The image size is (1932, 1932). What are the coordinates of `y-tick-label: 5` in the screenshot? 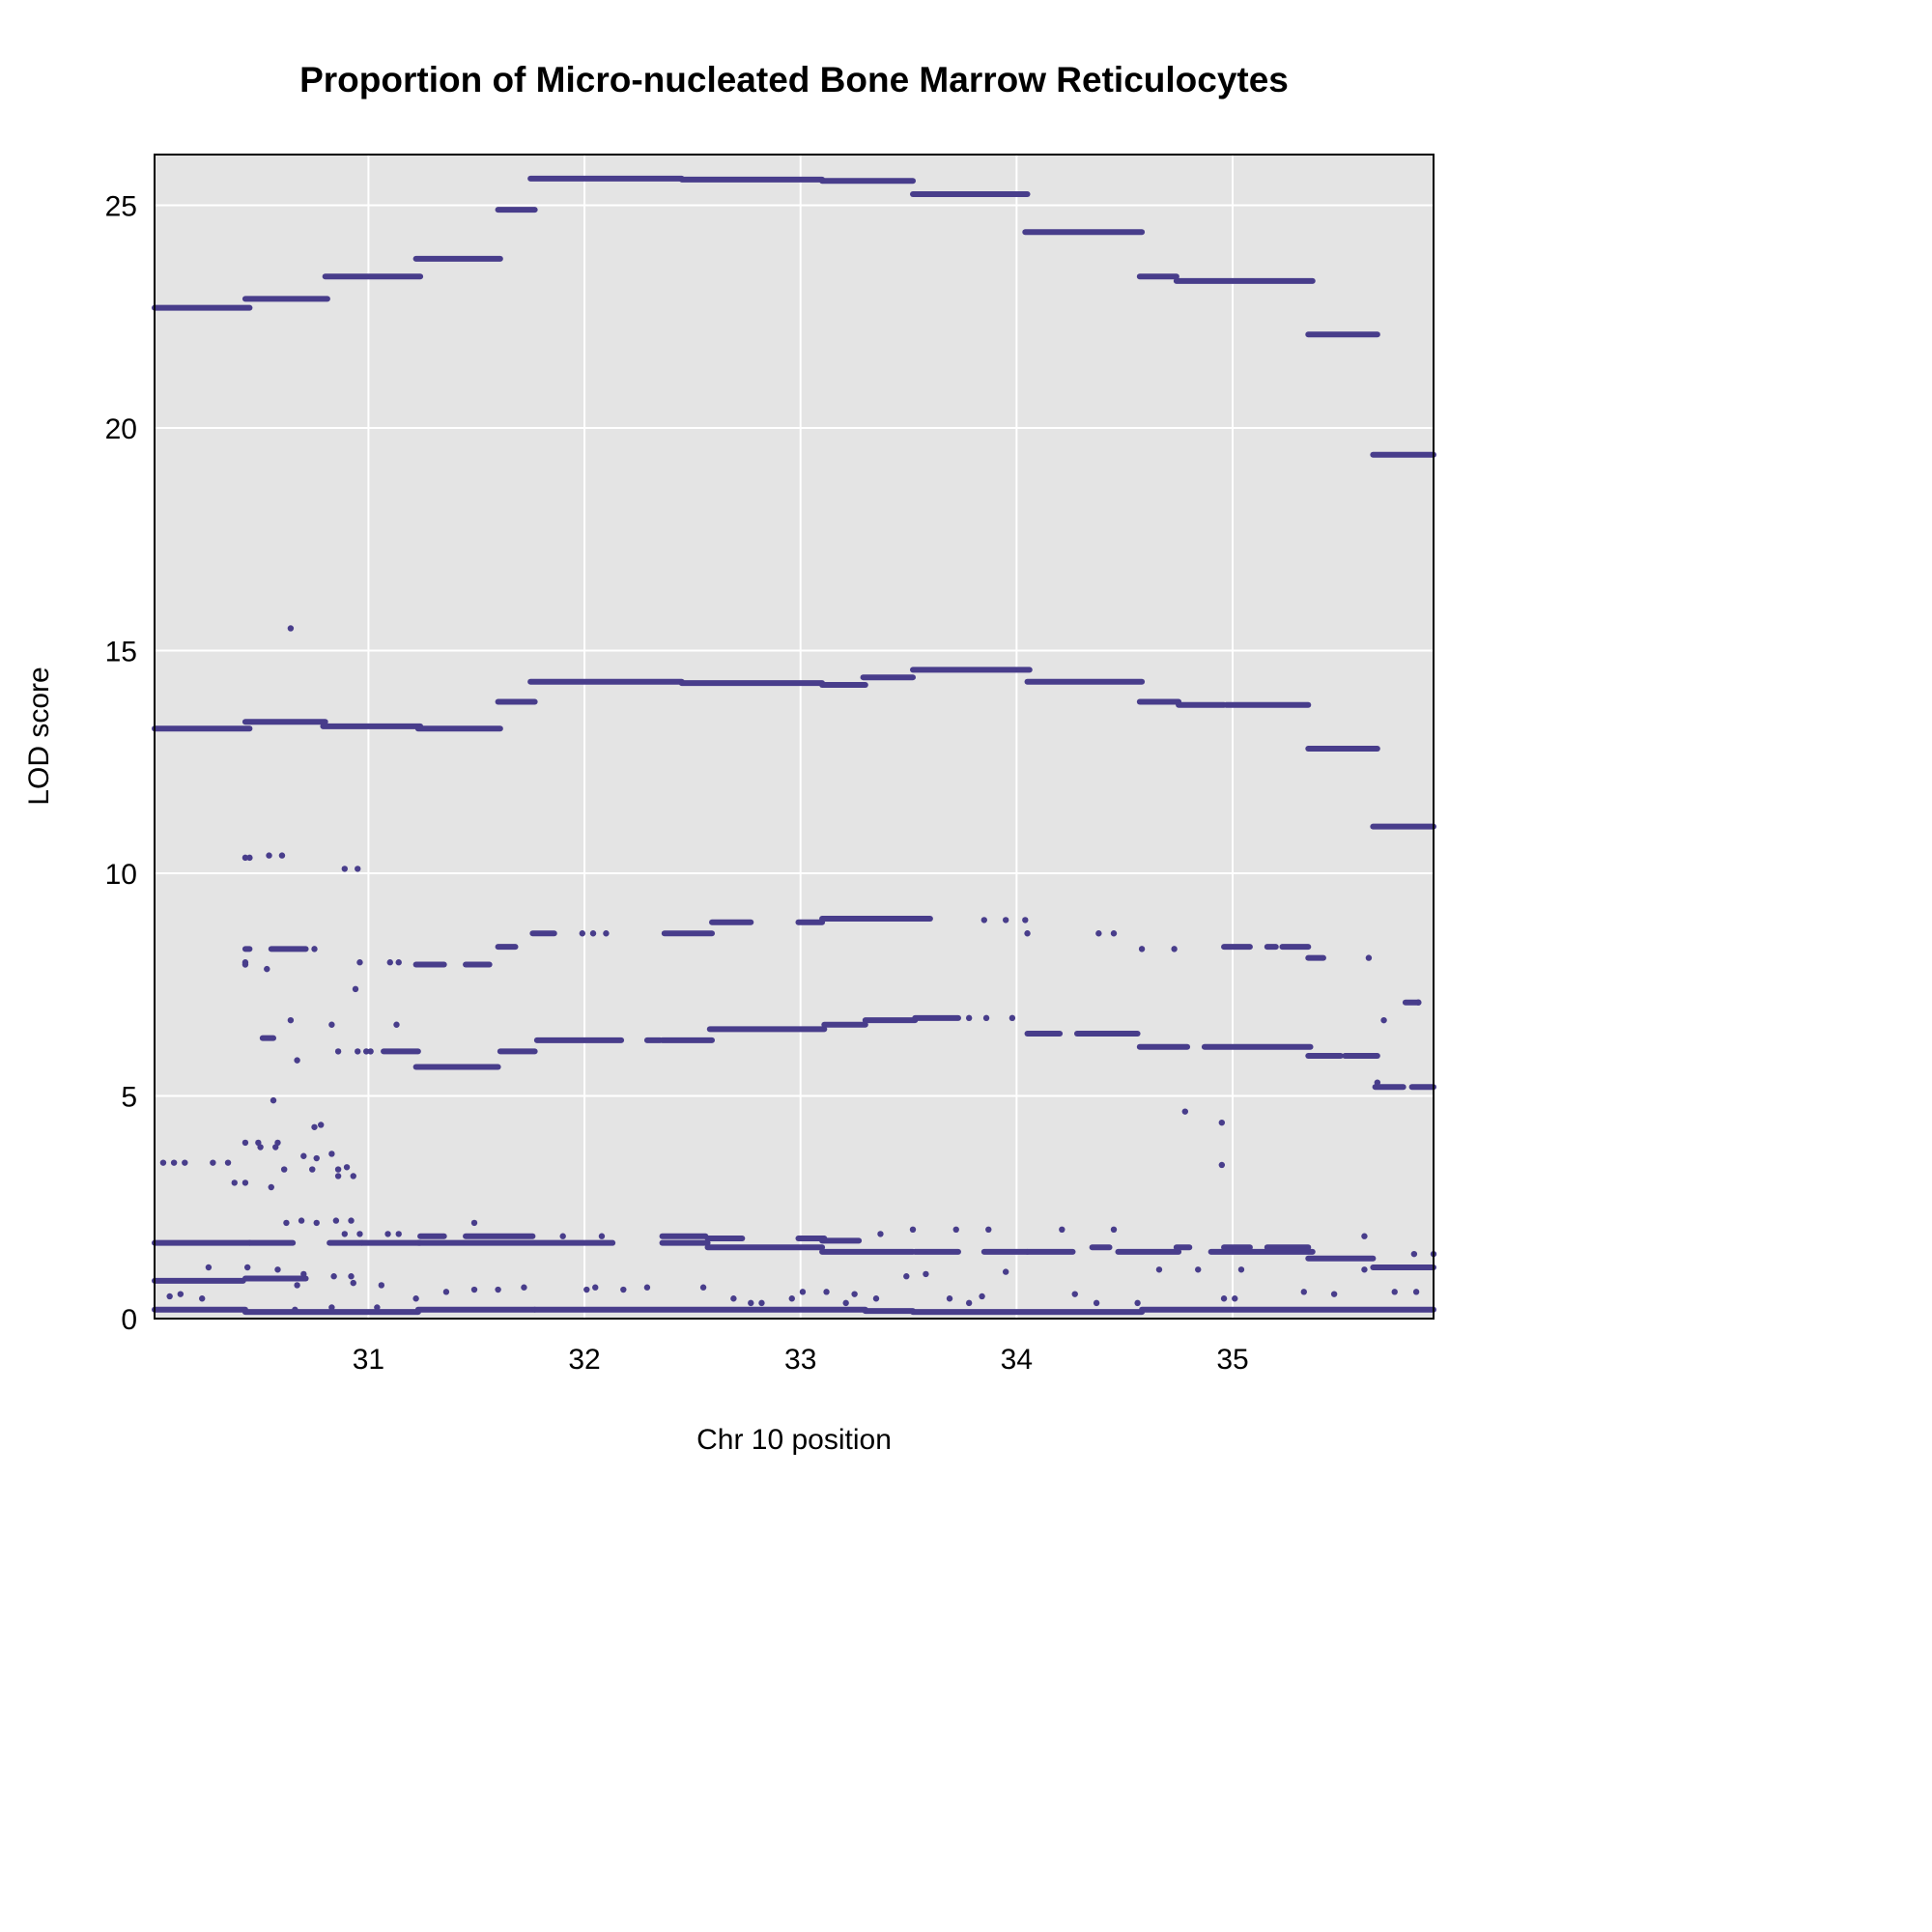 It's located at (129, 1098).